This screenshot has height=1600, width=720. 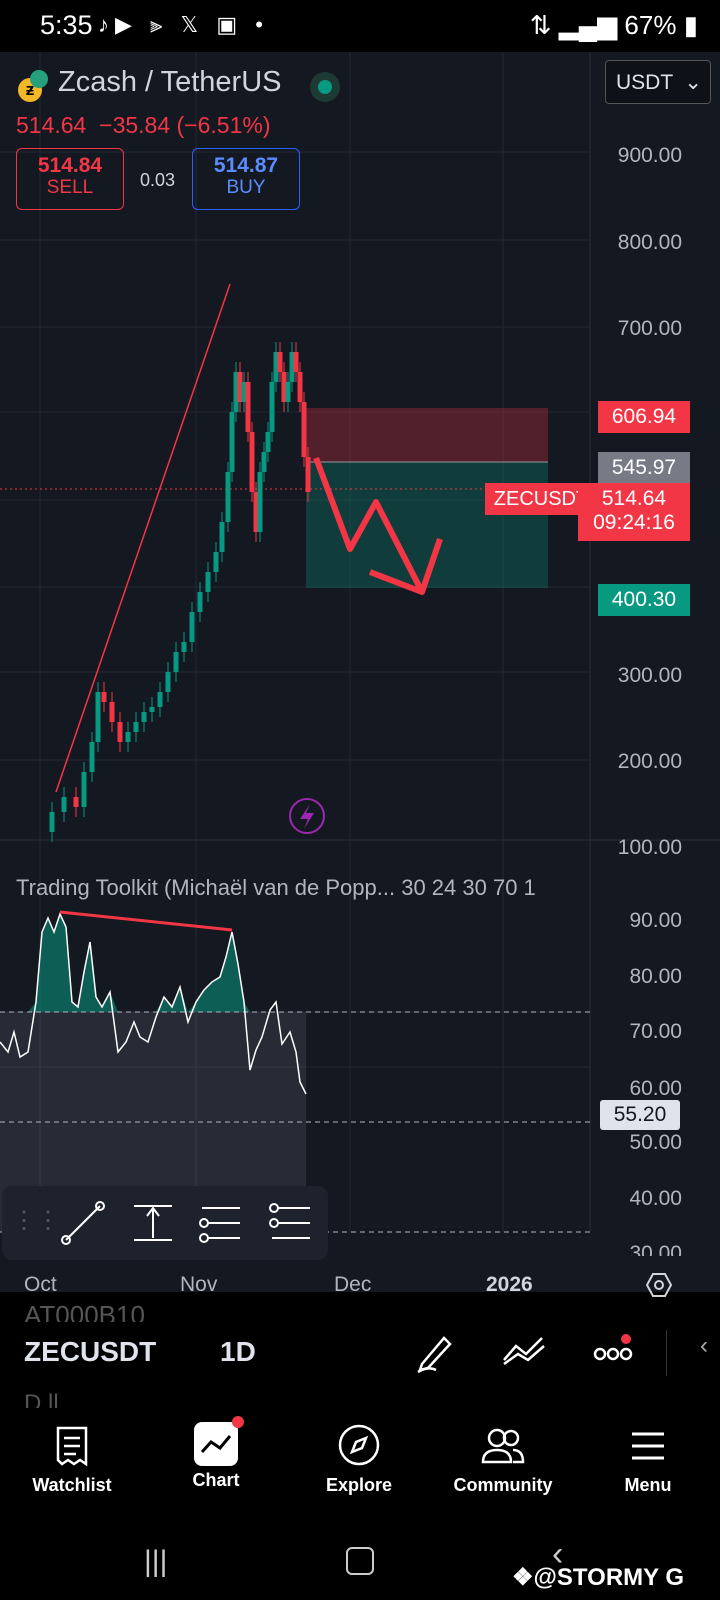 What do you see at coordinates (503, 1485) in the screenshot?
I see `nav-label: Community` at bounding box center [503, 1485].